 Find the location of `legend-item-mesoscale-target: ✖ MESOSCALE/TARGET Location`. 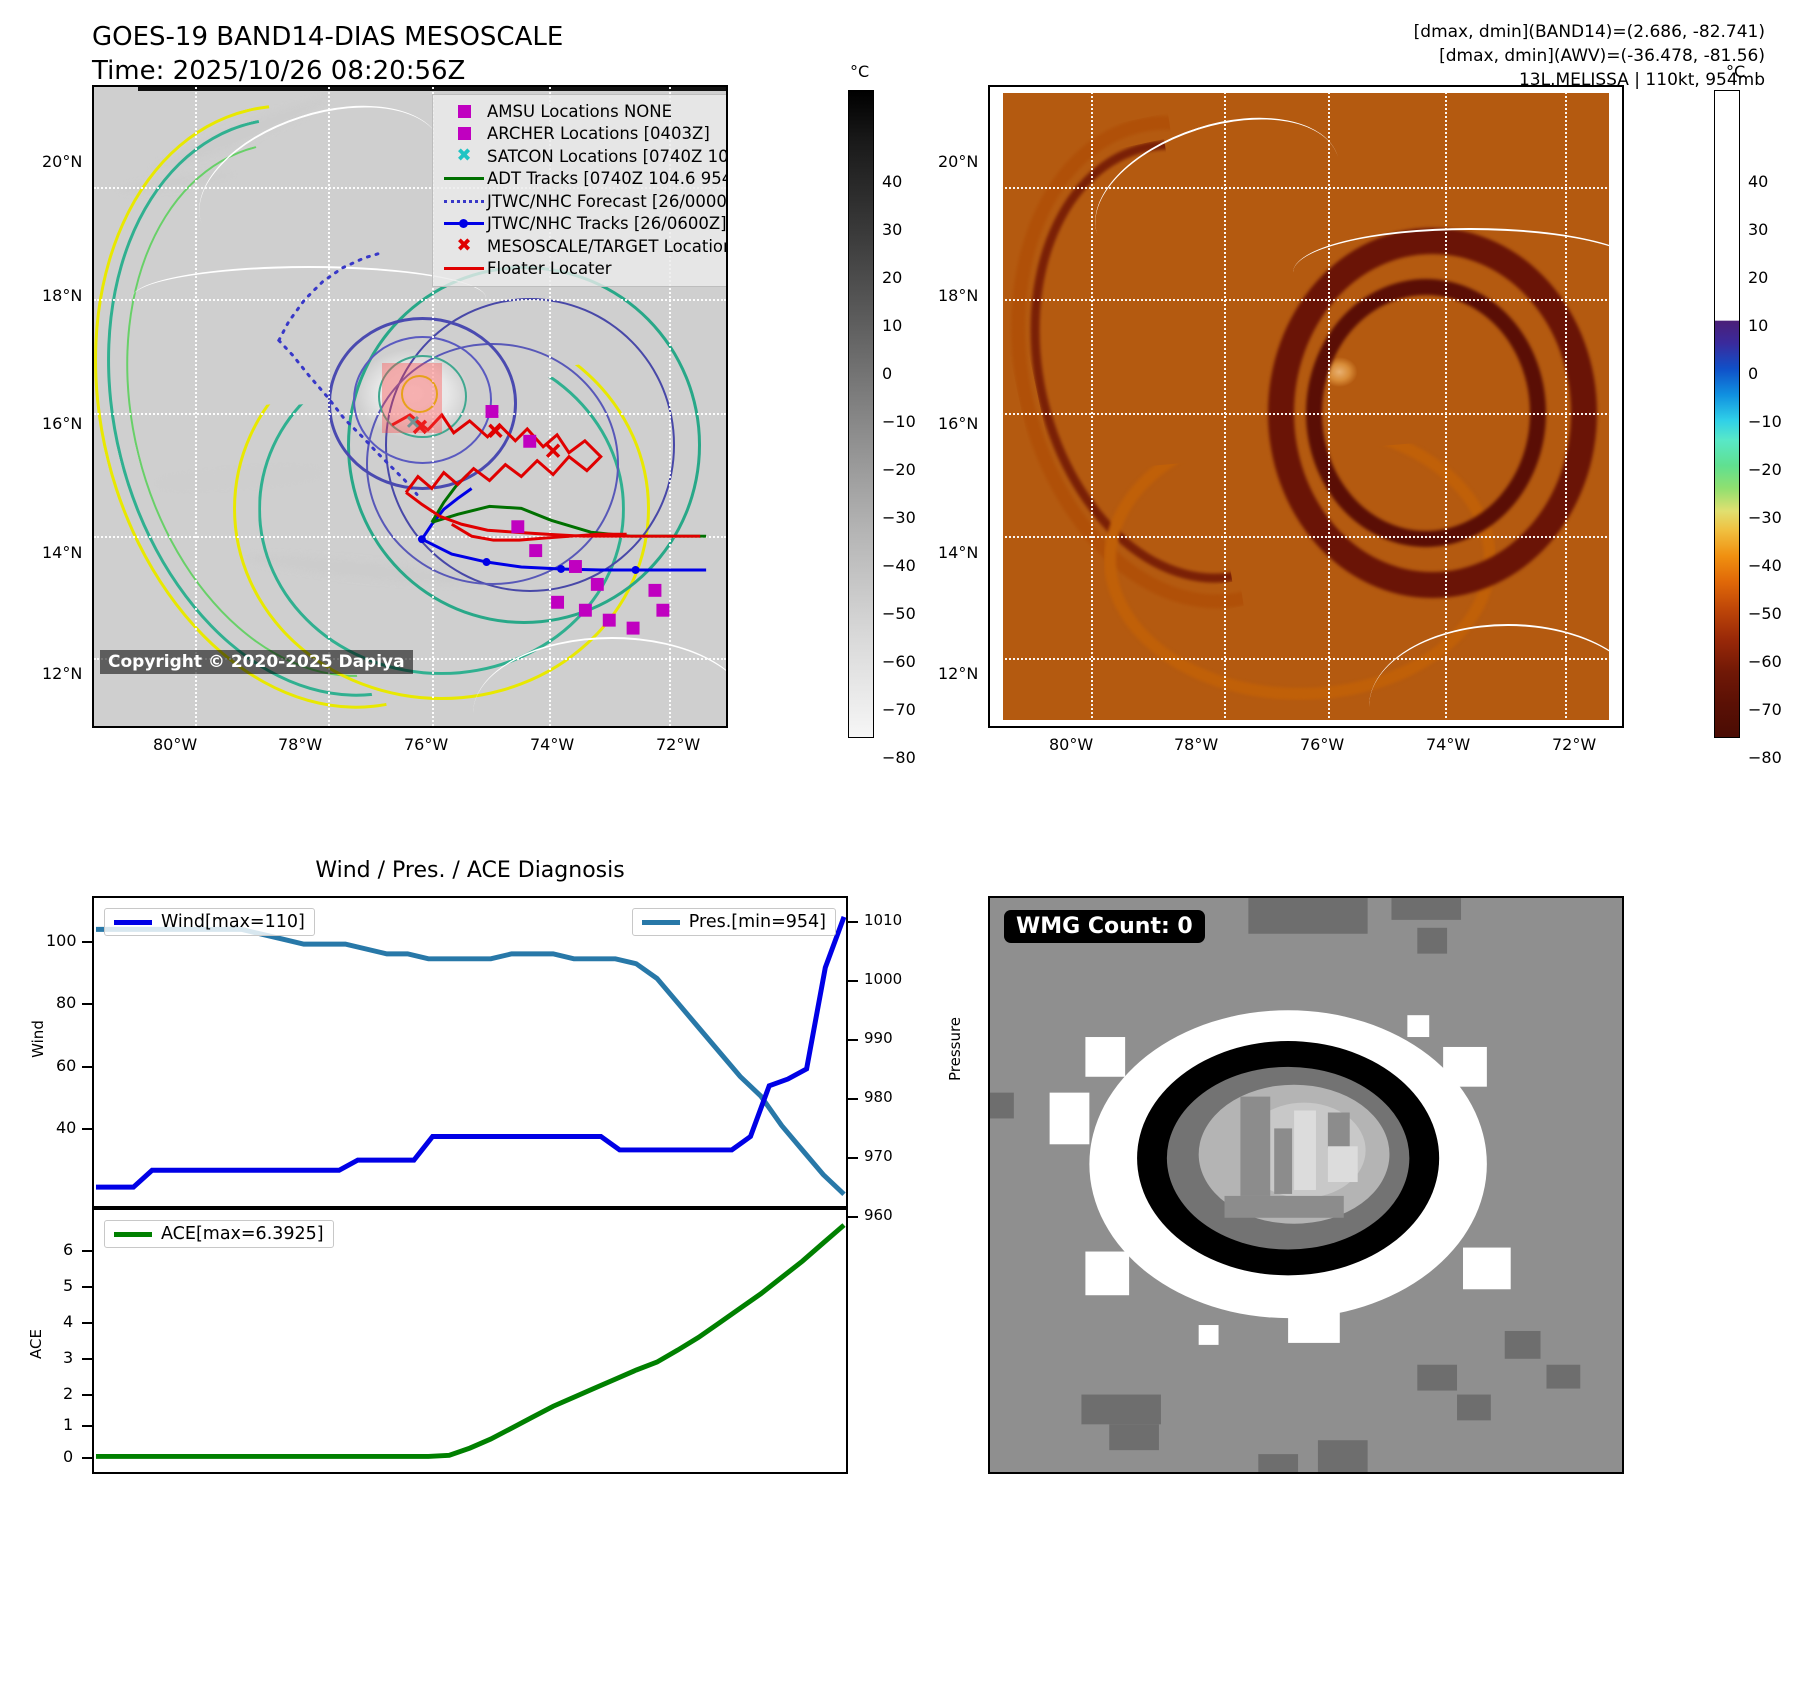

legend-item-mesoscale-target: ✖ MESOSCALE/TARGET Location is located at coordinates (584, 246).